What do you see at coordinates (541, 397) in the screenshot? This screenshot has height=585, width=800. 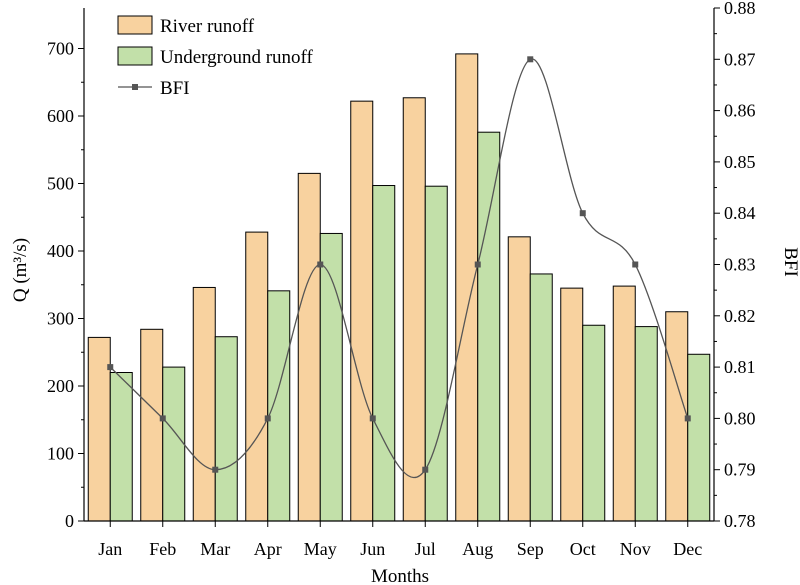 I see `bar-underground-runoff-sep` at bounding box center [541, 397].